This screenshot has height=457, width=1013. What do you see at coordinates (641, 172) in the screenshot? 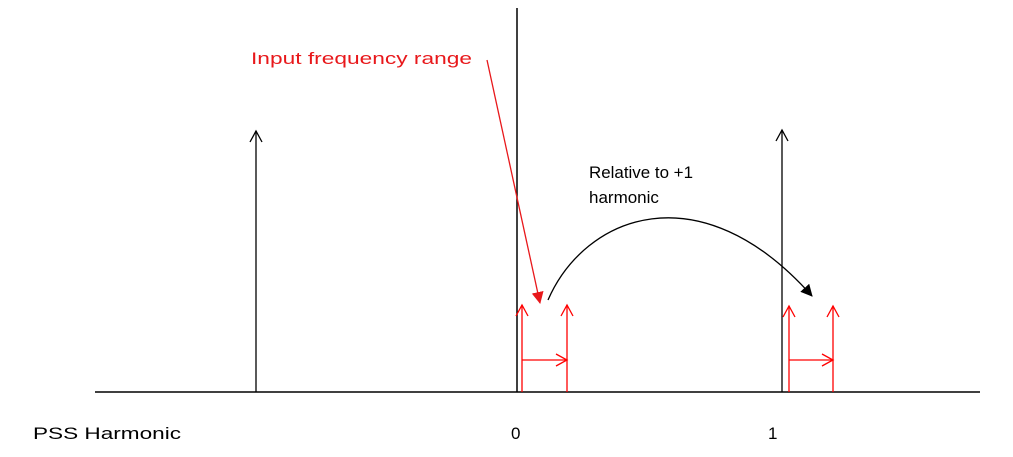
I see `relative-label-line1: Relative to +1` at bounding box center [641, 172].